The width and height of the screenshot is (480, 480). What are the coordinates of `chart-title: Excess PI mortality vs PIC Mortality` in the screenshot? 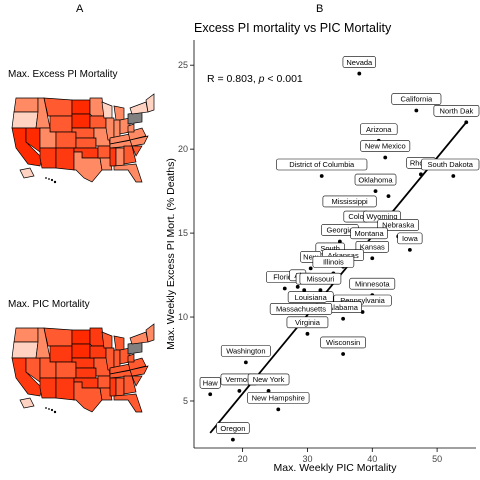 It's located at (293, 28).